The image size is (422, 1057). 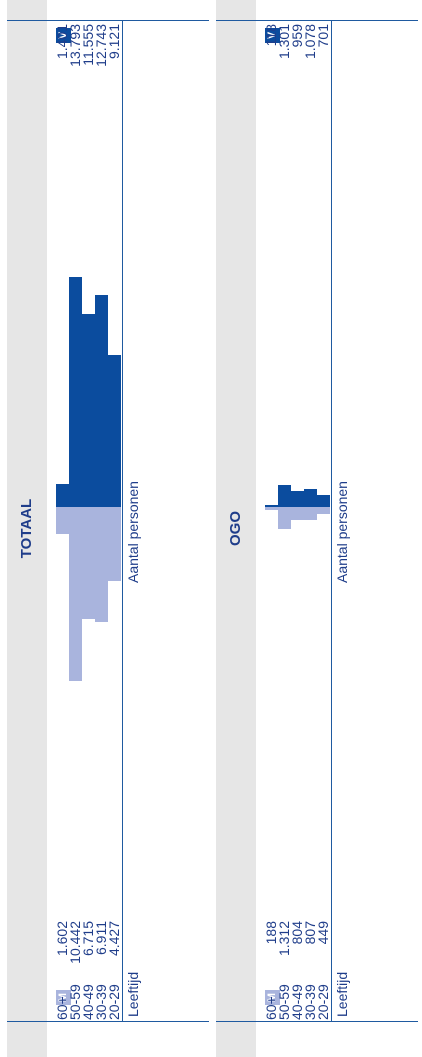 What do you see at coordinates (108, 1021) in the screenshot?
I see `totaal-left-rule` at bounding box center [108, 1021].